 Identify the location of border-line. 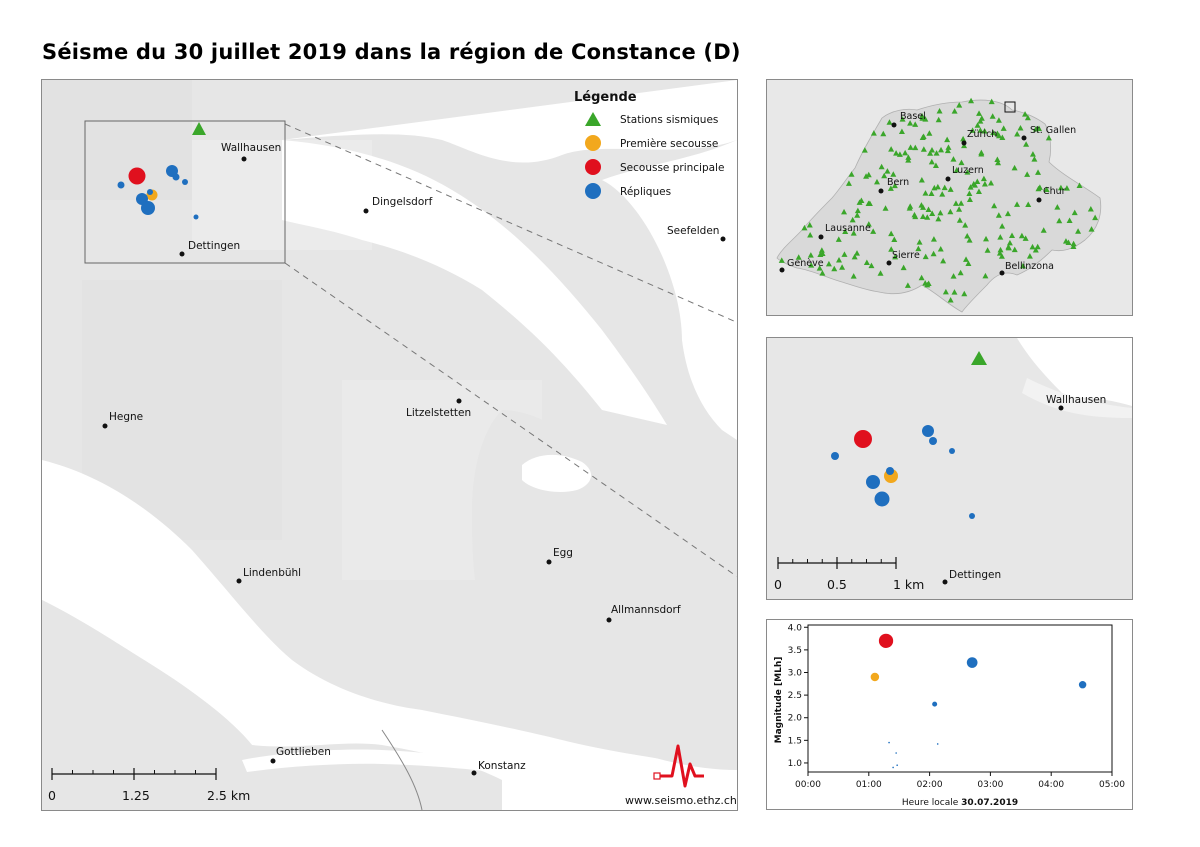
(402, 769).